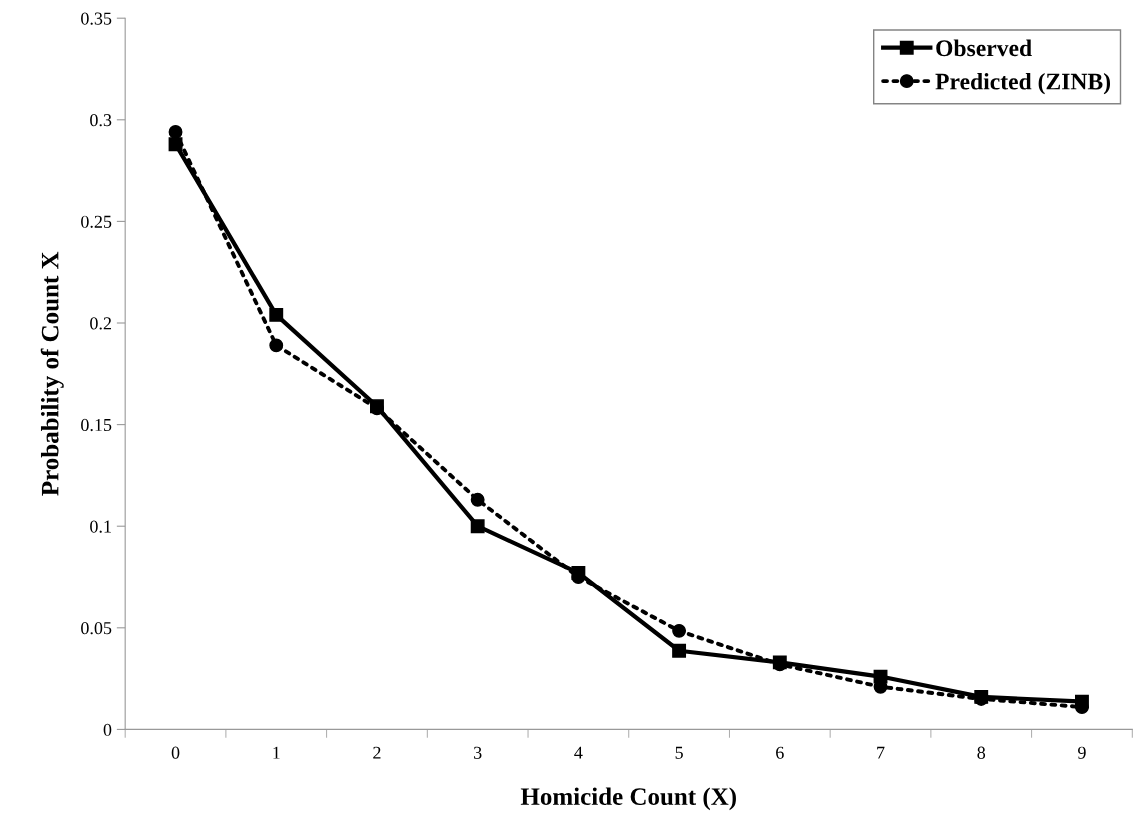  Describe the element at coordinates (679, 752) in the screenshot. I see `x-tick-label: 5` at that location.